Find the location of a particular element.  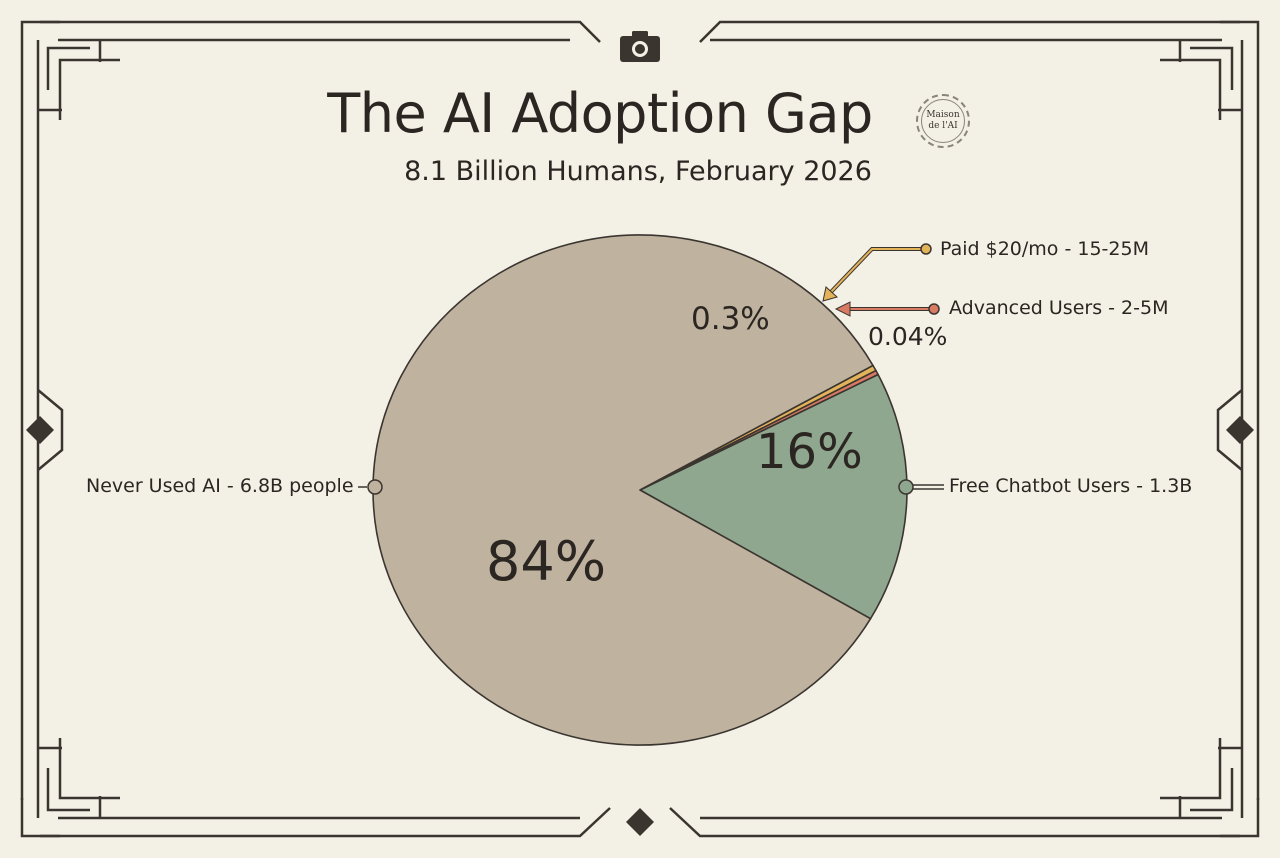

arrow-paid is located at coordinates (830, 294).